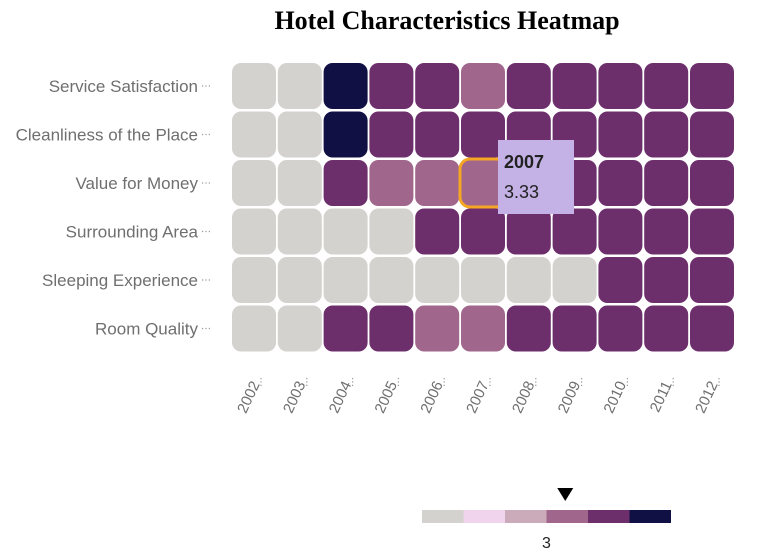 The height and width of the screenshot is (556, 761). I want to click on column-label: 2011, so click(661, 397).